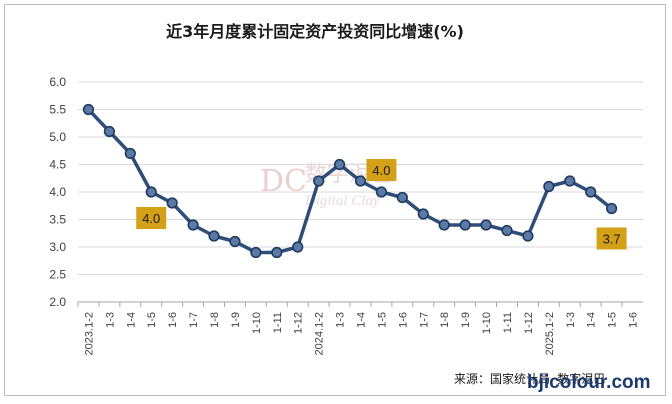 The image size is (672, 404). I want to click on site-watermark: bjicolour.com, so click(589, 382).